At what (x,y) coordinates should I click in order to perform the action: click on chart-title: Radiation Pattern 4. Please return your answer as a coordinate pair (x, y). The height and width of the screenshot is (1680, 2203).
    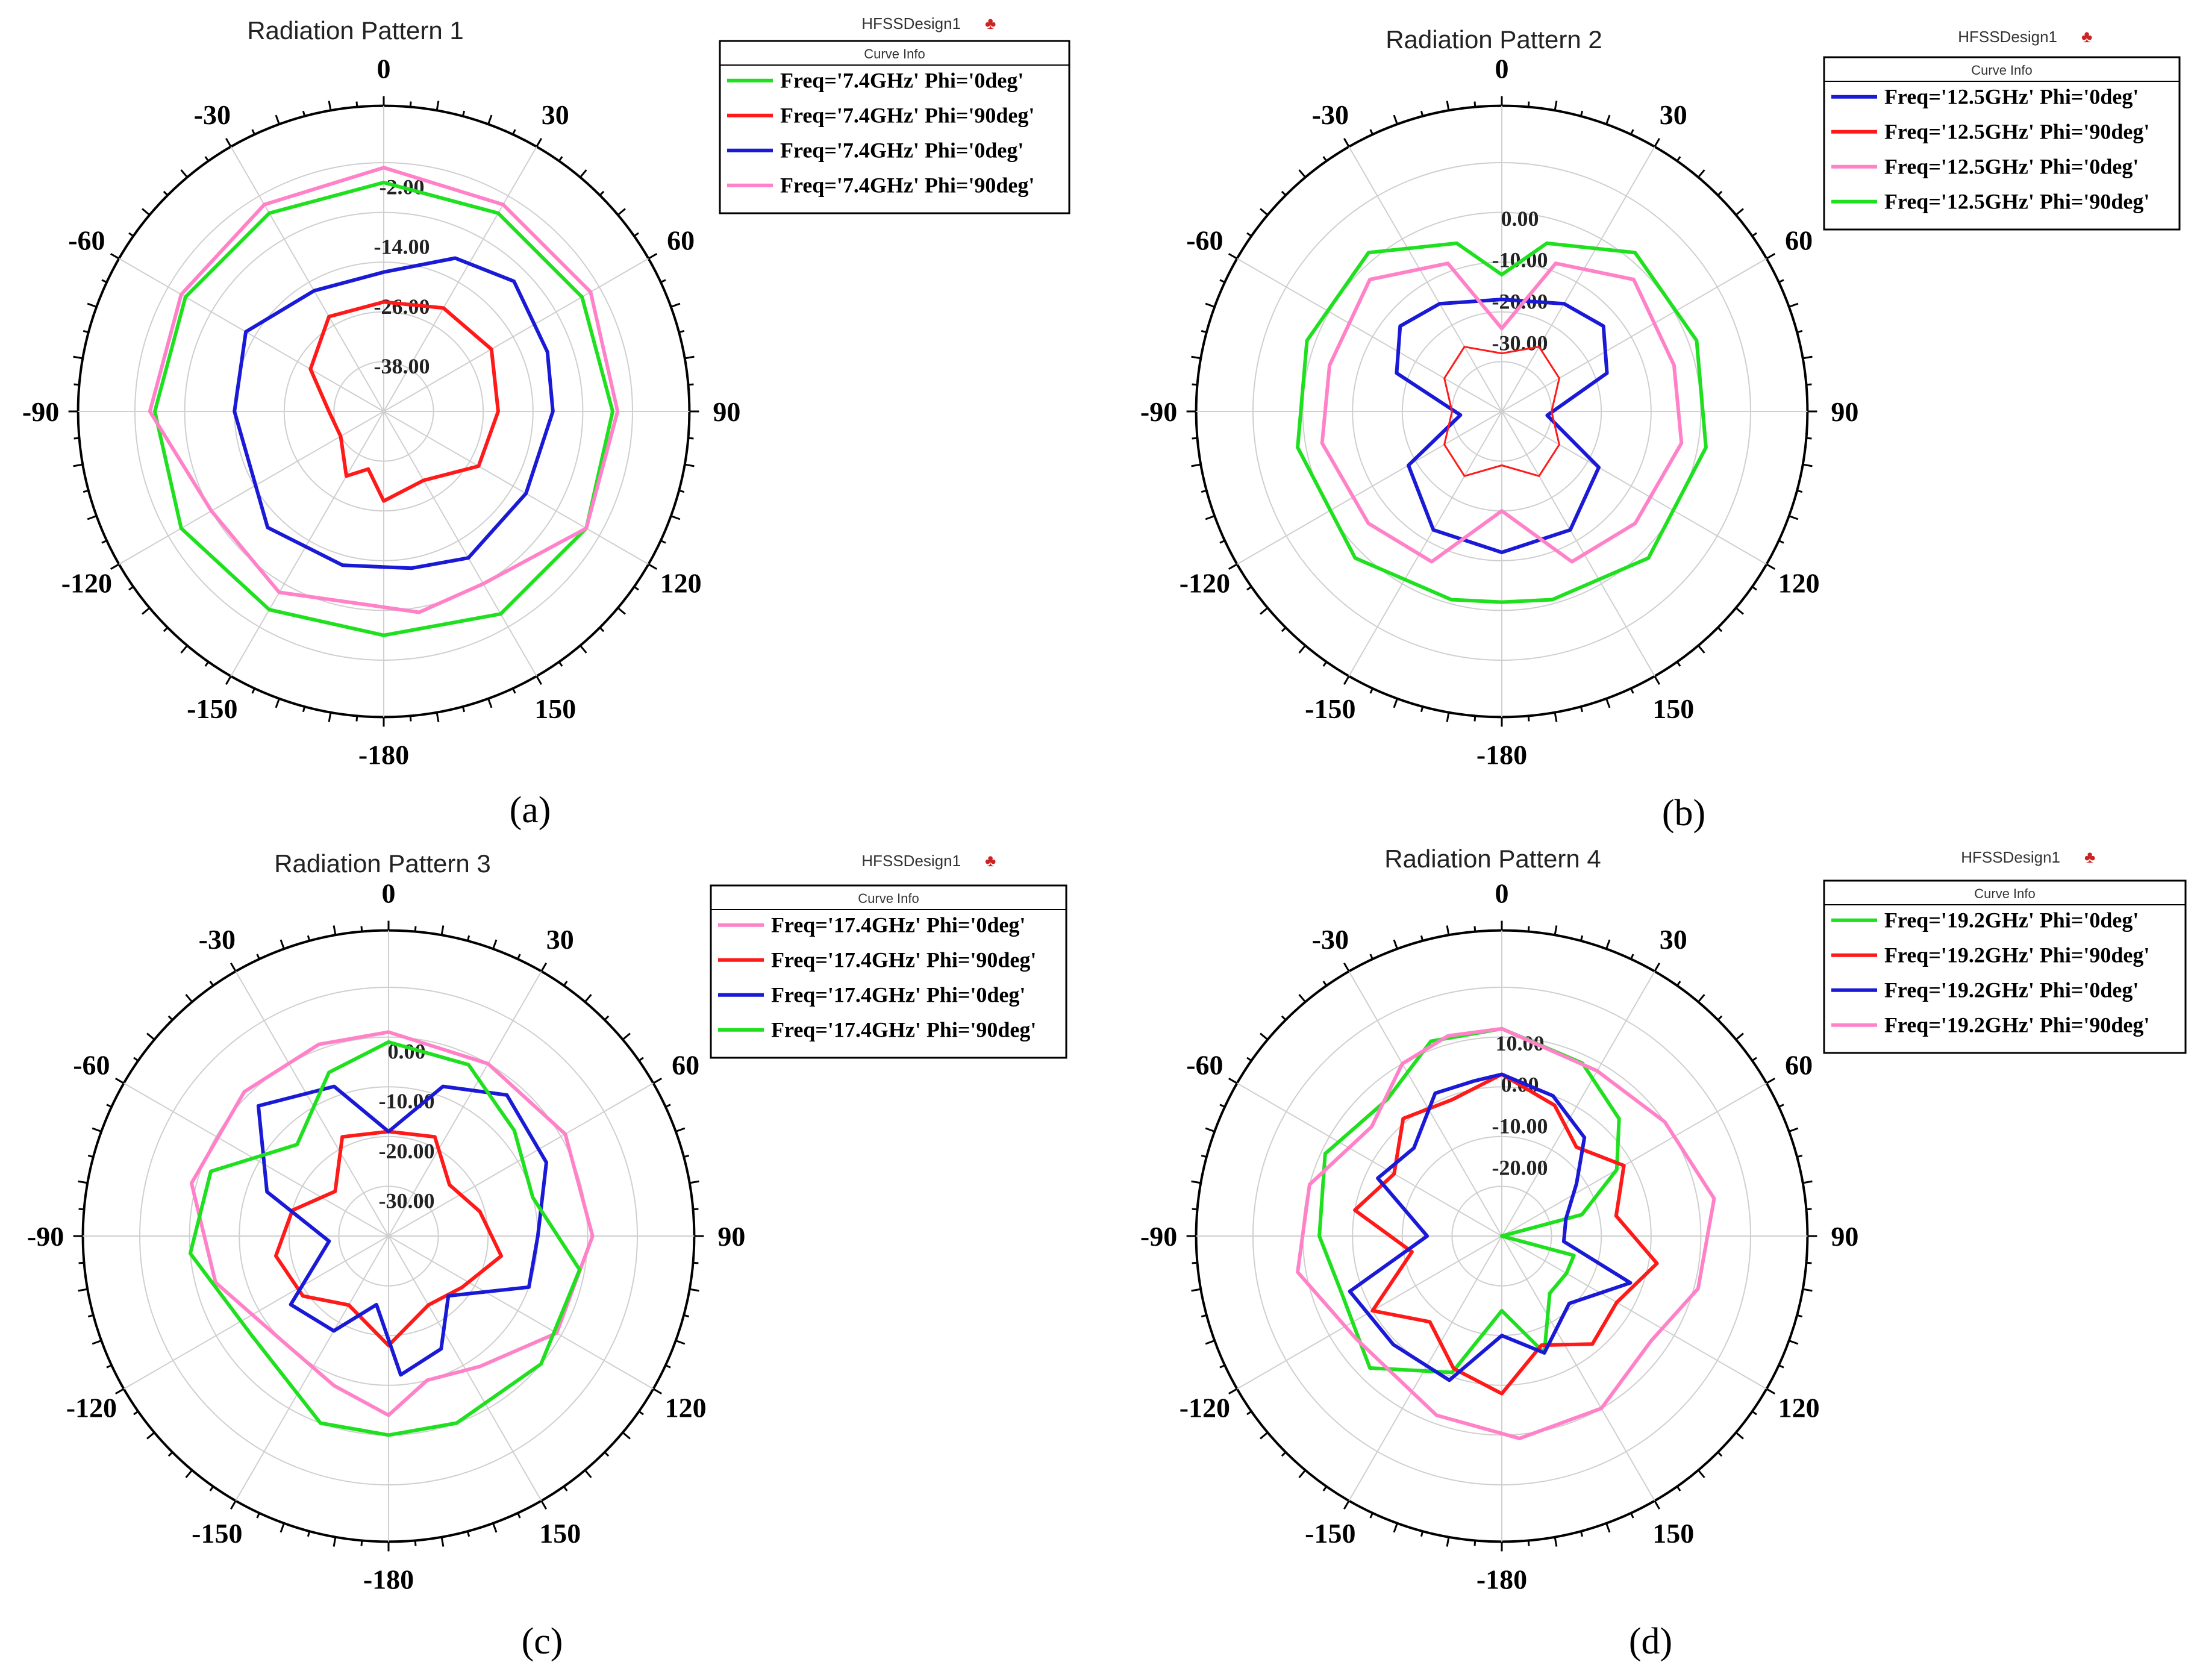
    Looking at the image, I should click on (1493, 859).